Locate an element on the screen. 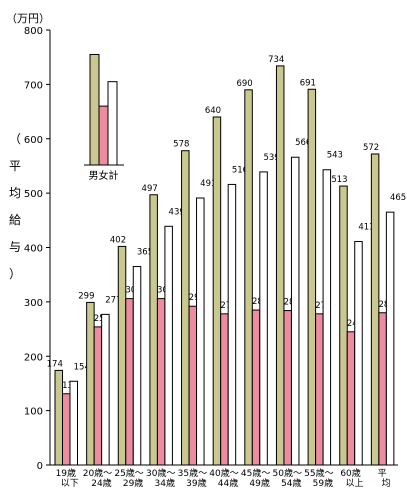 This screenshot has width=407, height=501. y-tick-label: 100 is located at coordinates (33, 412).